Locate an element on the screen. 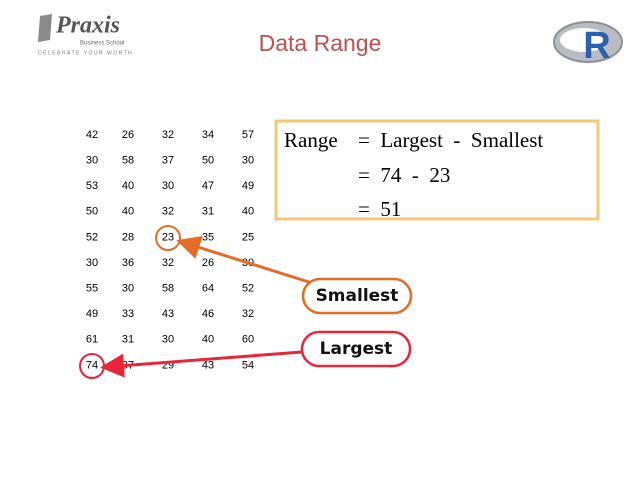 The height and width of the screenshot is (479, 638). formula-line: = Largest - Smallest is located at coordinates (450, 140).